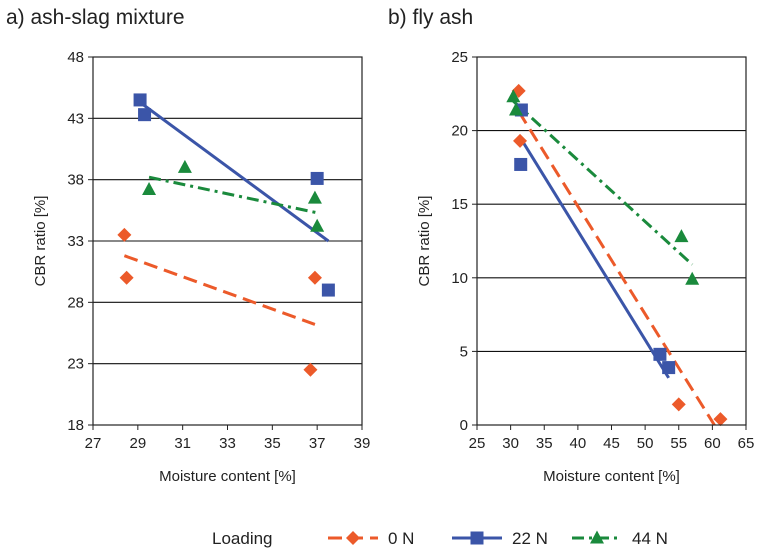  Describe the element at coordinates (40, 241) in the screenshot. I see `y-axis-label-a: CBR ratio [%]` at that location.